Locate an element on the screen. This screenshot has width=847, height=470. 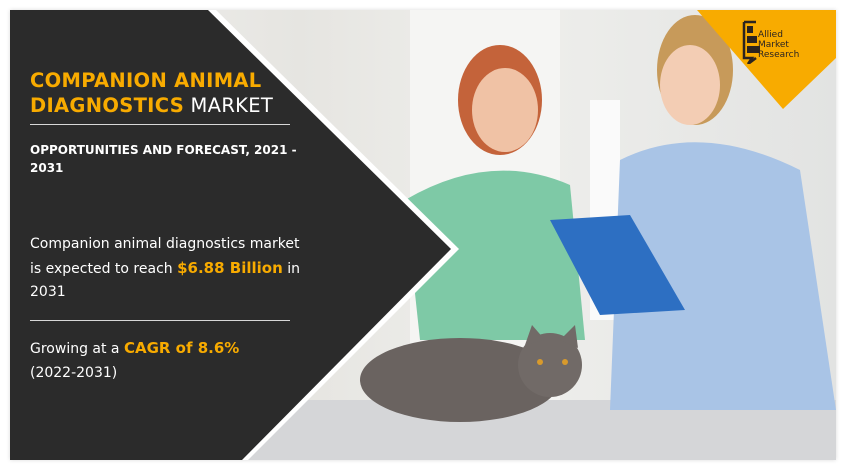
cagr-stat: Growing at a CAGR of 8.6% (2022-2031) is located at coordinates (165, 361).